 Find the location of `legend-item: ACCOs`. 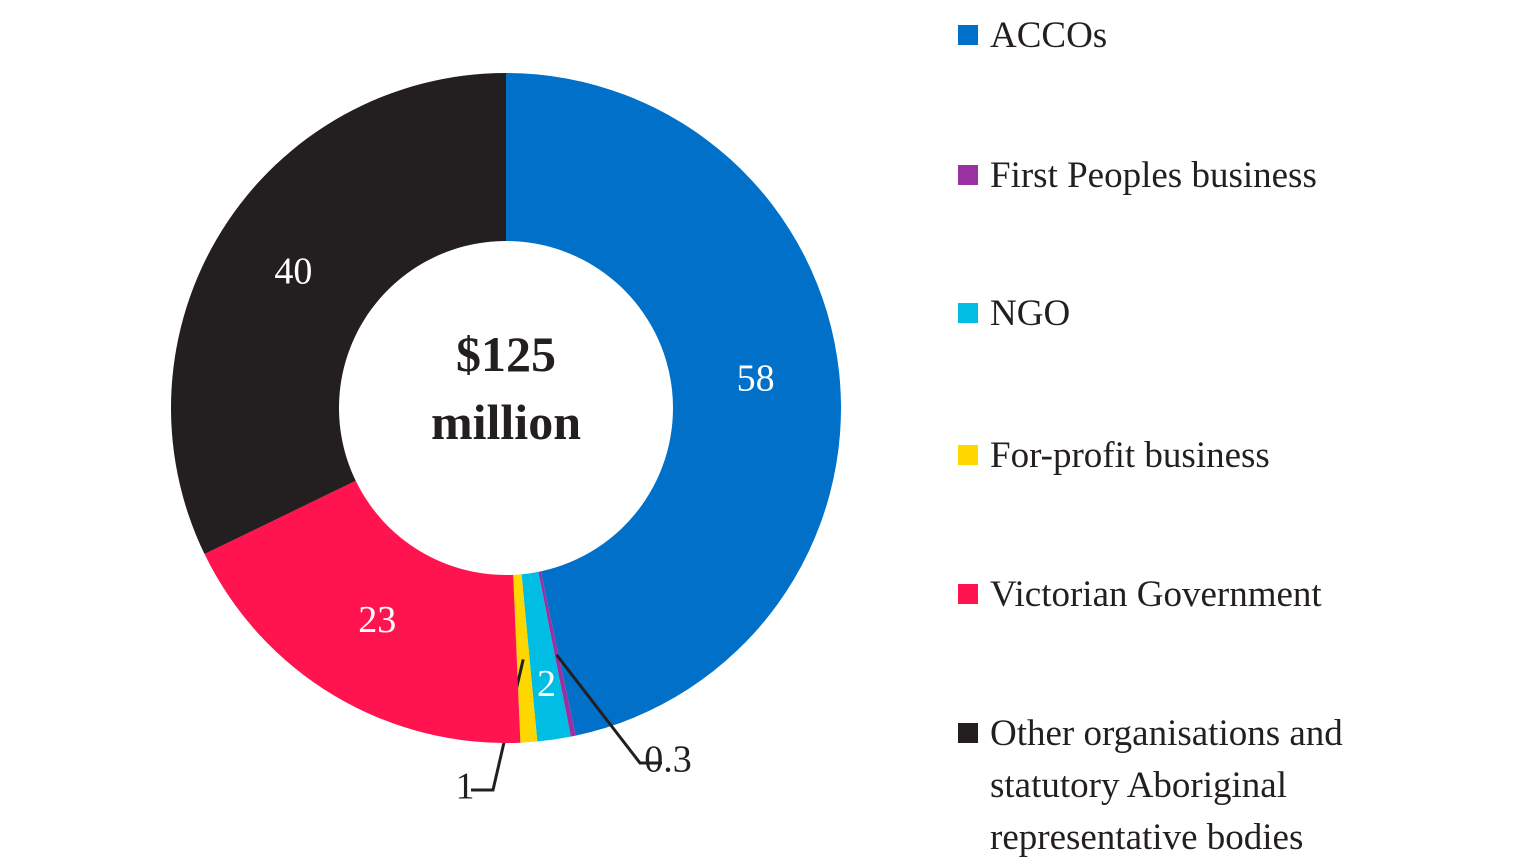

legend-item: ACCOs is located at coordinates (1191, 36).